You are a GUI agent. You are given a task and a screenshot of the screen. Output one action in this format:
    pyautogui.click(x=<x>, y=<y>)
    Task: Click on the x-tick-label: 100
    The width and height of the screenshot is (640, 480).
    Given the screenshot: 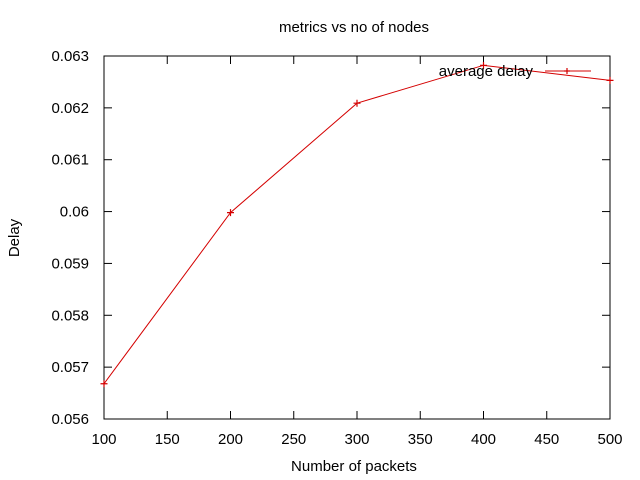 What is the action you would take?
    pyautogui.click(x=103, y=439)
    